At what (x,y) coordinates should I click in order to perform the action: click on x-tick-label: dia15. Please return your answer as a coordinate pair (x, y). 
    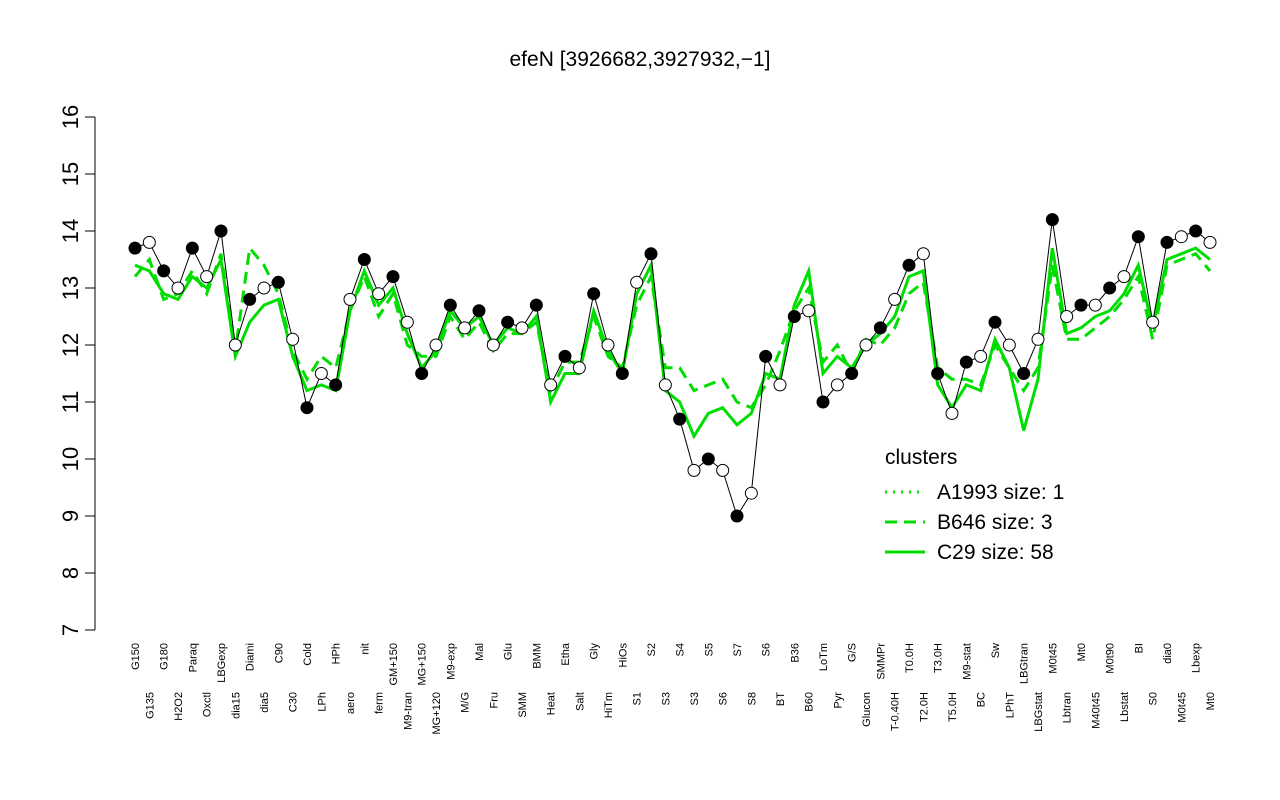
    Looking at the image, I should click on (236, 705).